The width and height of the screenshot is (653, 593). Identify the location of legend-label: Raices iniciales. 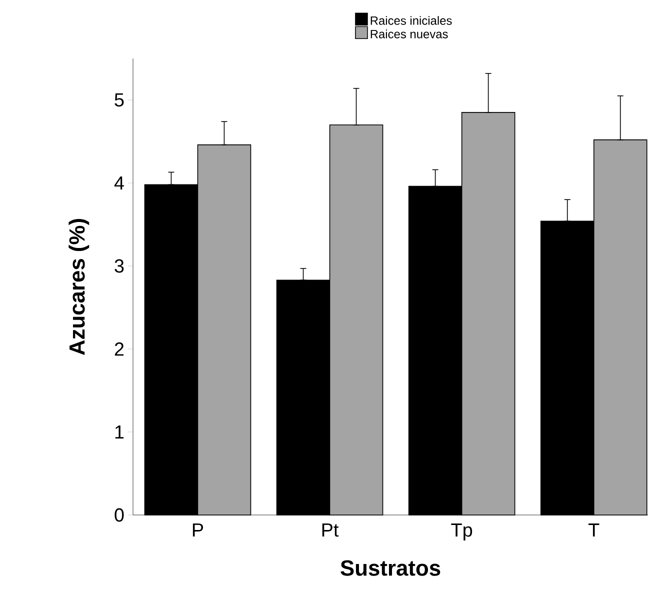
(411, 20).